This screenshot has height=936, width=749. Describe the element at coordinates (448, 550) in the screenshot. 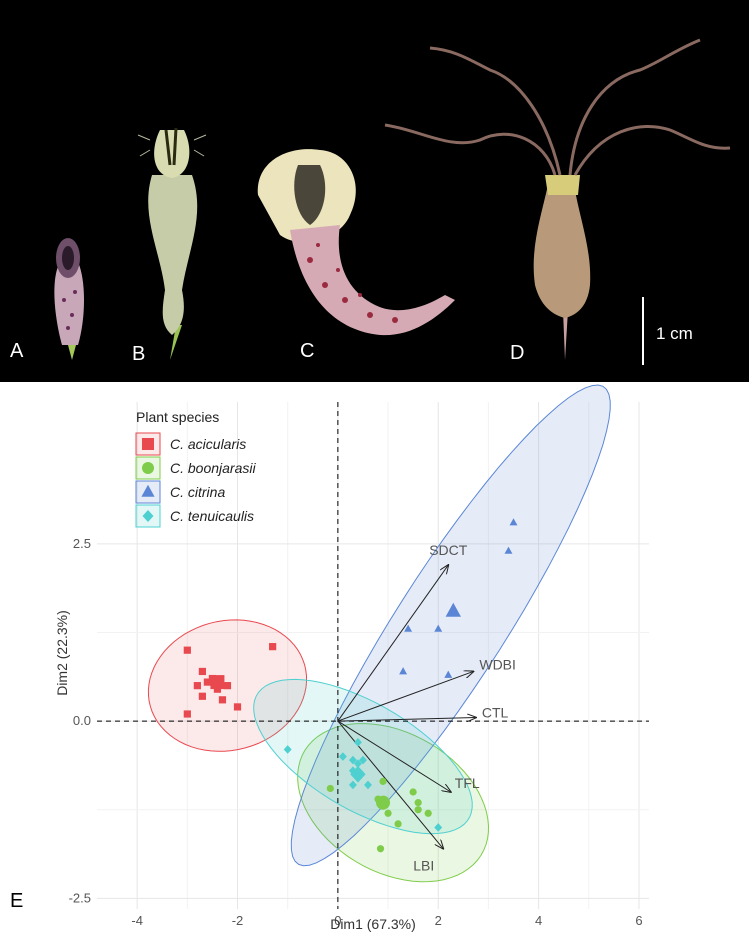

I see `vector-label-sdct: SDCT` at that location.